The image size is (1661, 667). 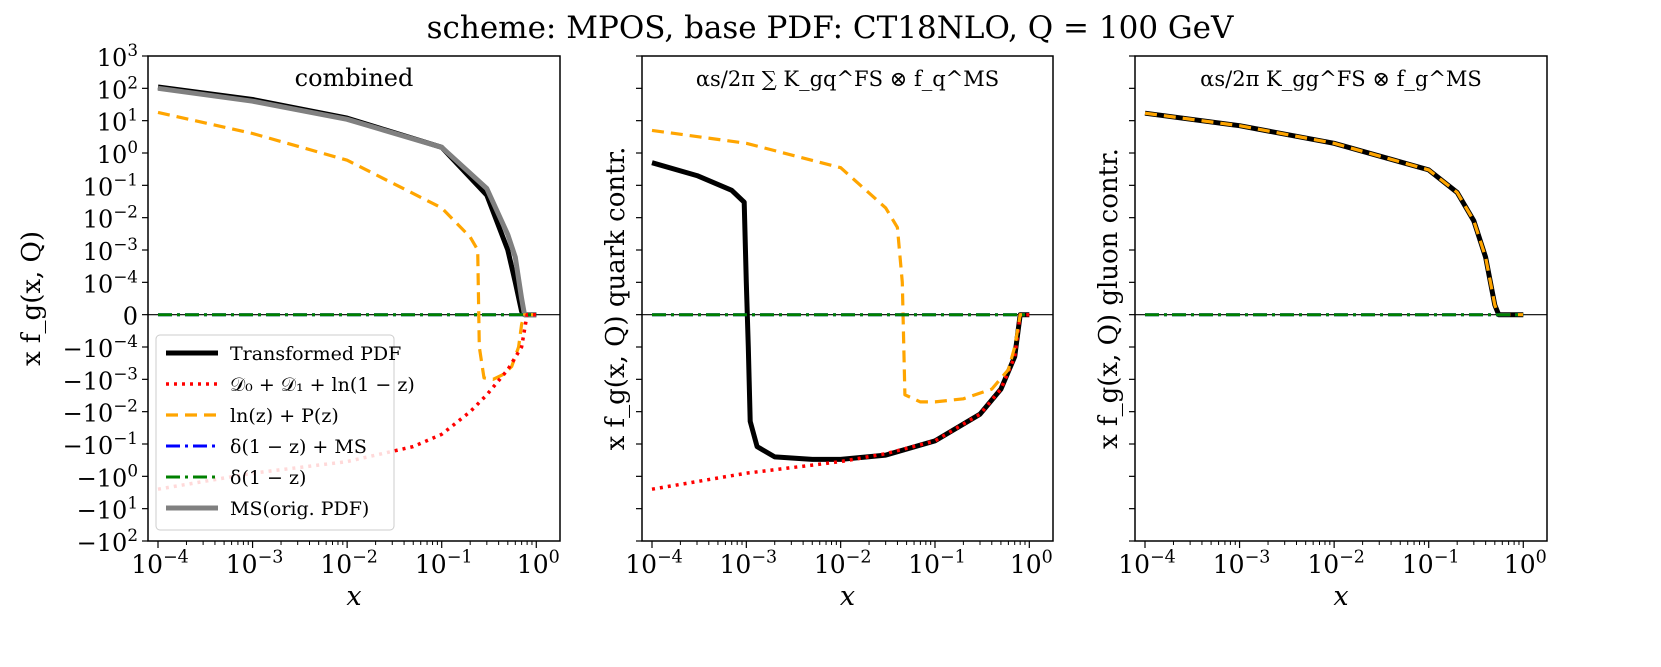 I want to click on y-axis-label: x f_g(x, Q) quark contr., so click(x=616, y=299).